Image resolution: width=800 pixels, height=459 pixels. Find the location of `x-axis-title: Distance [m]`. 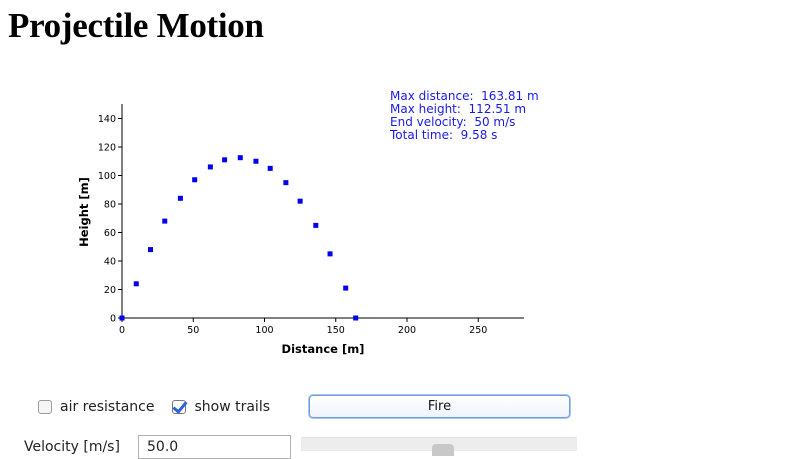

x-axis-title: Distance [m] is located at coordinates (323, 349).